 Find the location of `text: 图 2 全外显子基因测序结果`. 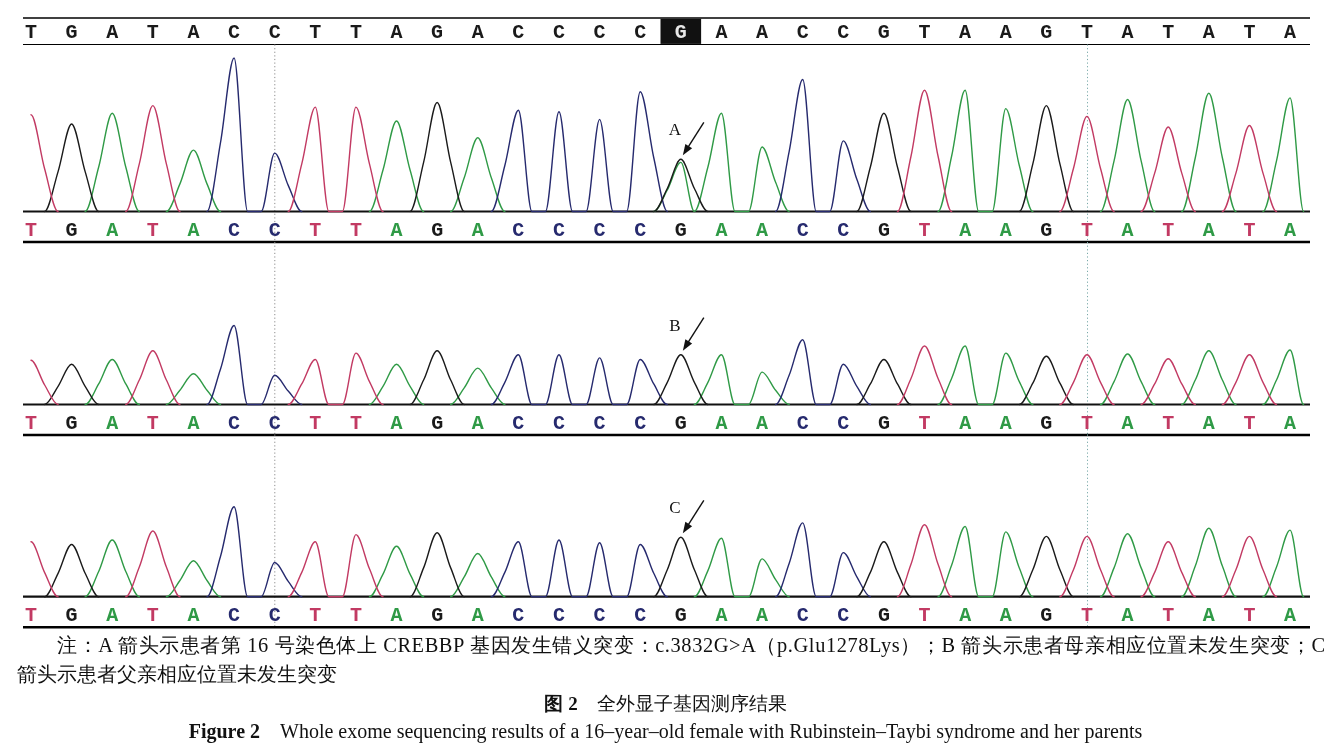

text: 图 2 全外显子基因测序结果 is located at coordinates (665, 703).